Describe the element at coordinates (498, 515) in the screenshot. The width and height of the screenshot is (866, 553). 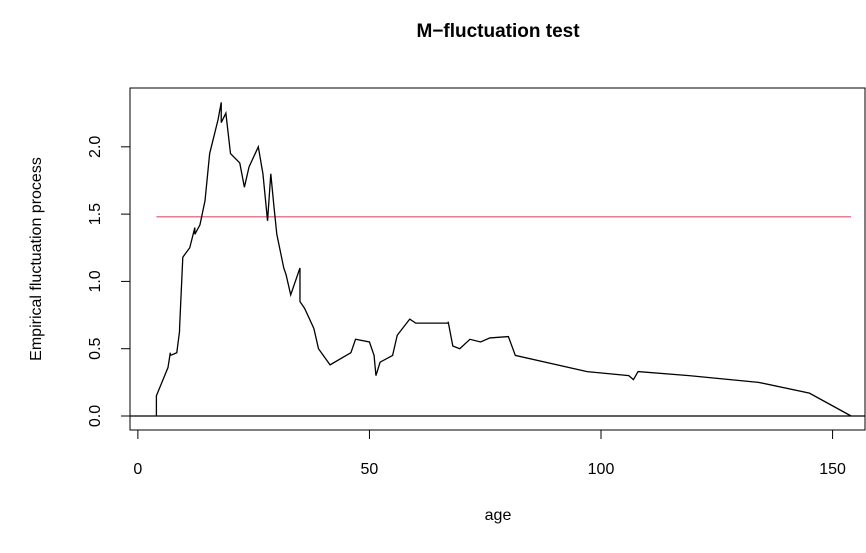
I see `x-axis-label: age` at that location.